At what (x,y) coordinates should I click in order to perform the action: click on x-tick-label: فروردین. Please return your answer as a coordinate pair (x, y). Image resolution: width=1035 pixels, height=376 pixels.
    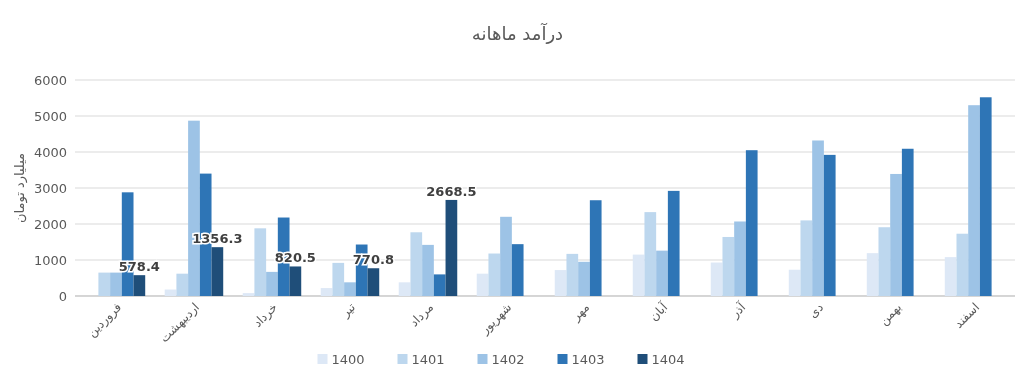
    Looking at the image, I should click on (104, 320).